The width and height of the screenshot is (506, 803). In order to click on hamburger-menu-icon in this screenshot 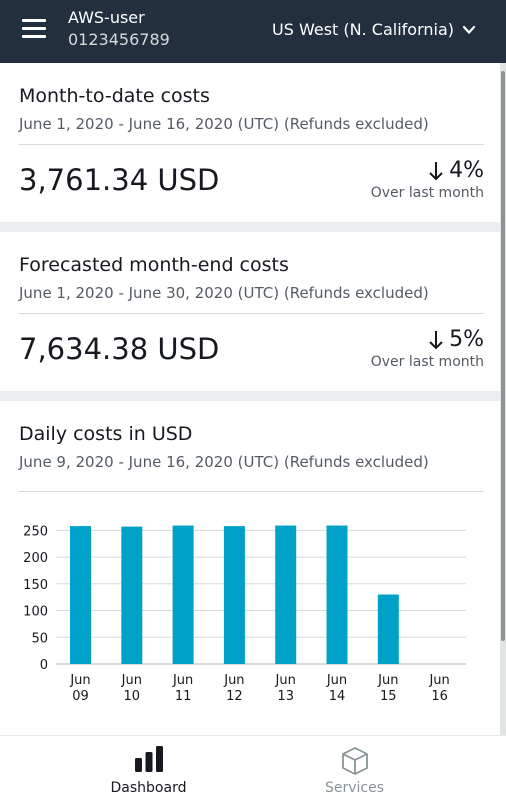, I will do `click(34, 29)`.